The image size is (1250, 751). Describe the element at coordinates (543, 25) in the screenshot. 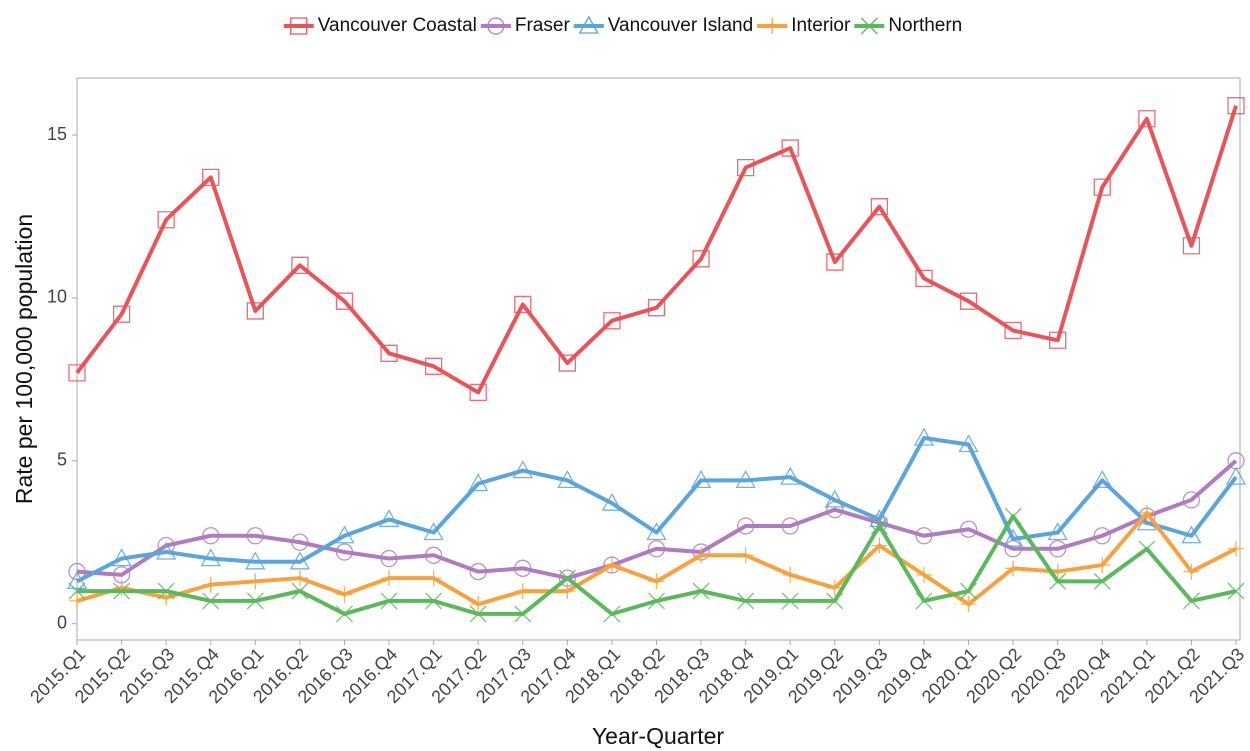

I see `legend-label: Fraser` at that location.